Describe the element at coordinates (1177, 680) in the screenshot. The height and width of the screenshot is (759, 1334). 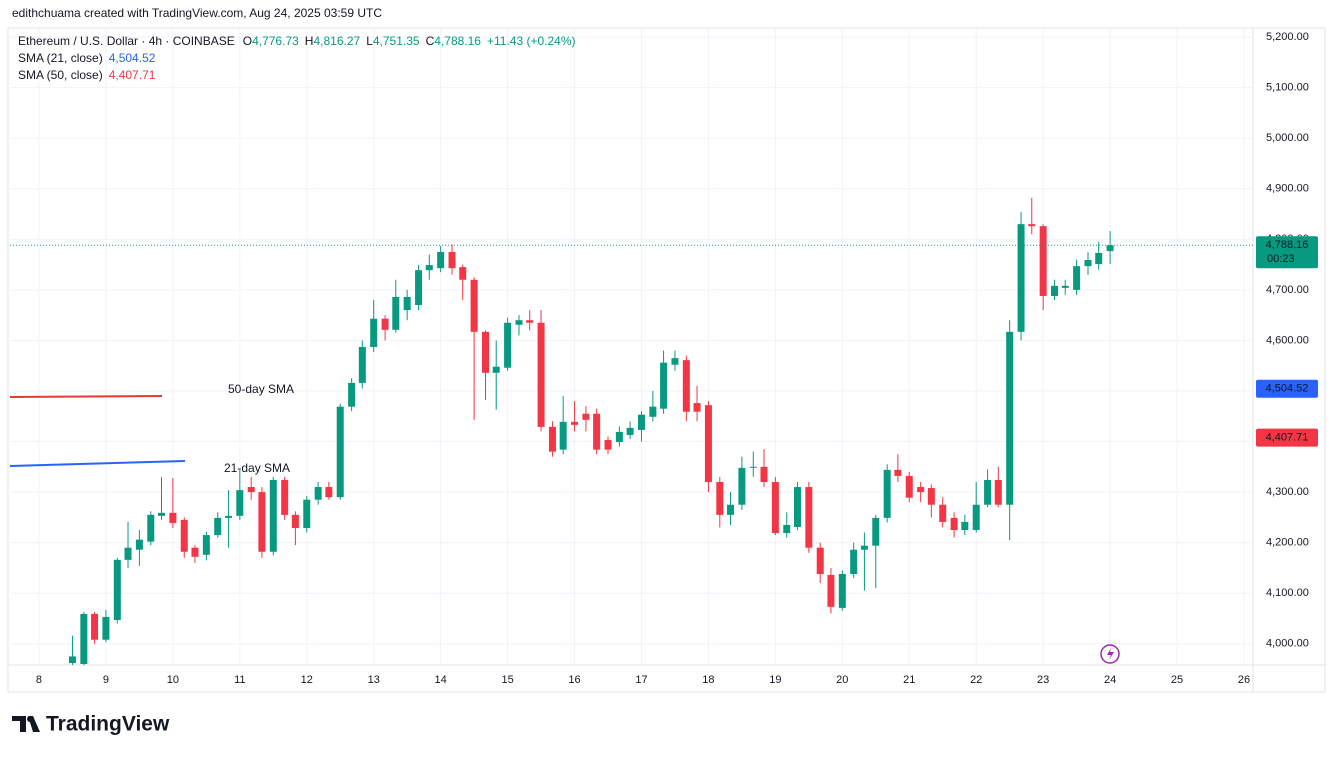
I see `x-tick-label: 25` at that location.